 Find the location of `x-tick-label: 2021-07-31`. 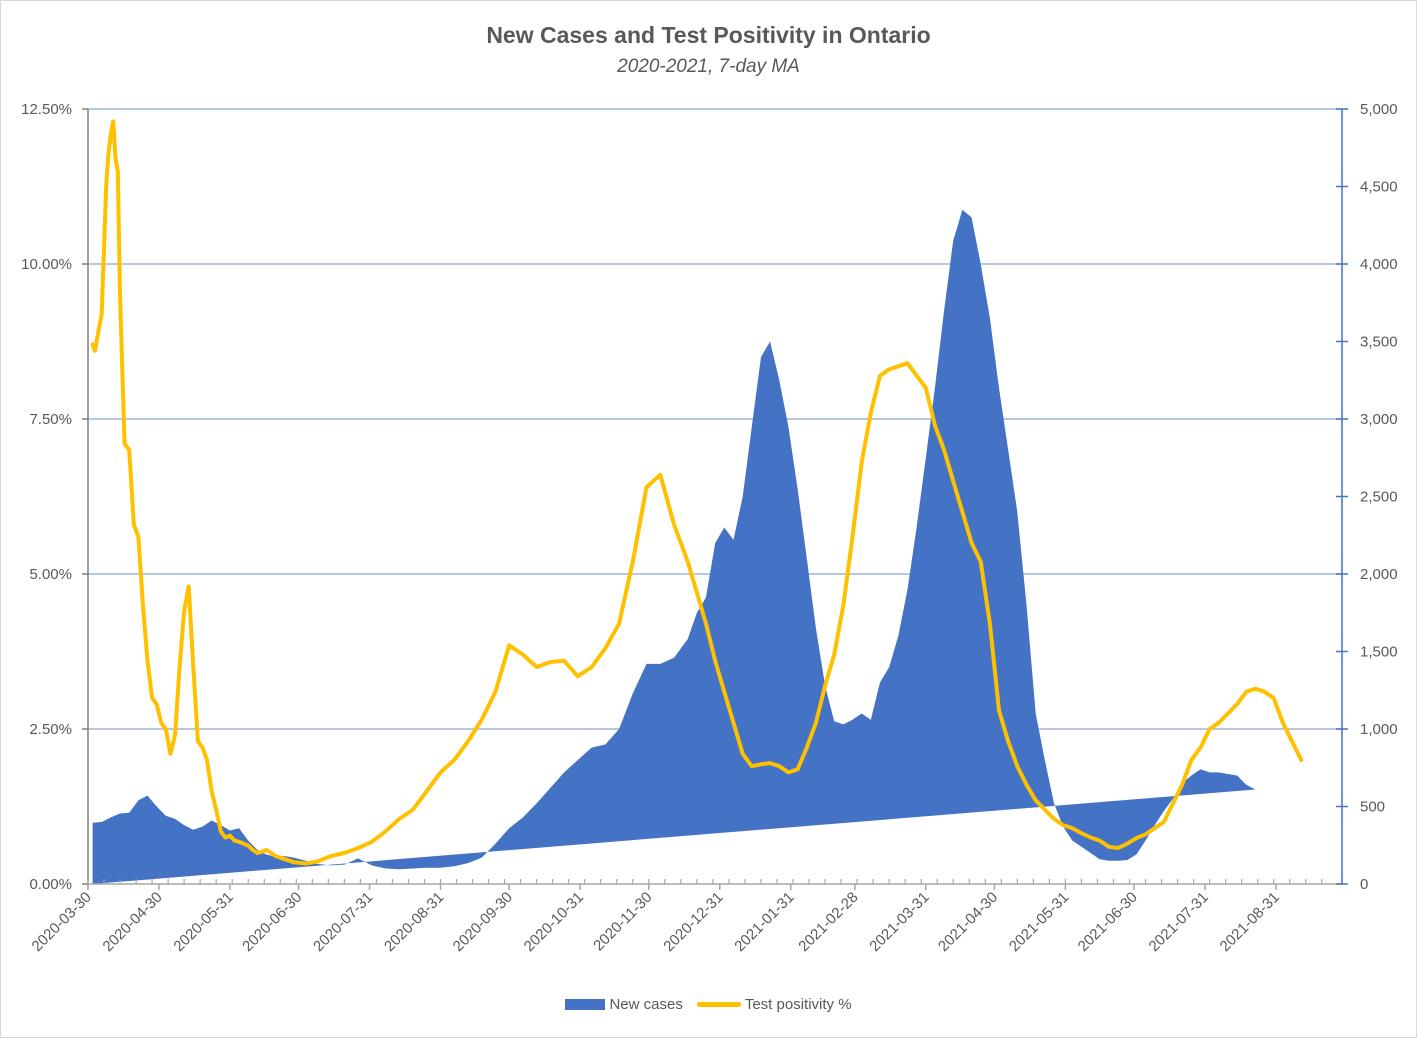

x-tick-label: 2021-07-31 is located at coordinates (1179, 922).